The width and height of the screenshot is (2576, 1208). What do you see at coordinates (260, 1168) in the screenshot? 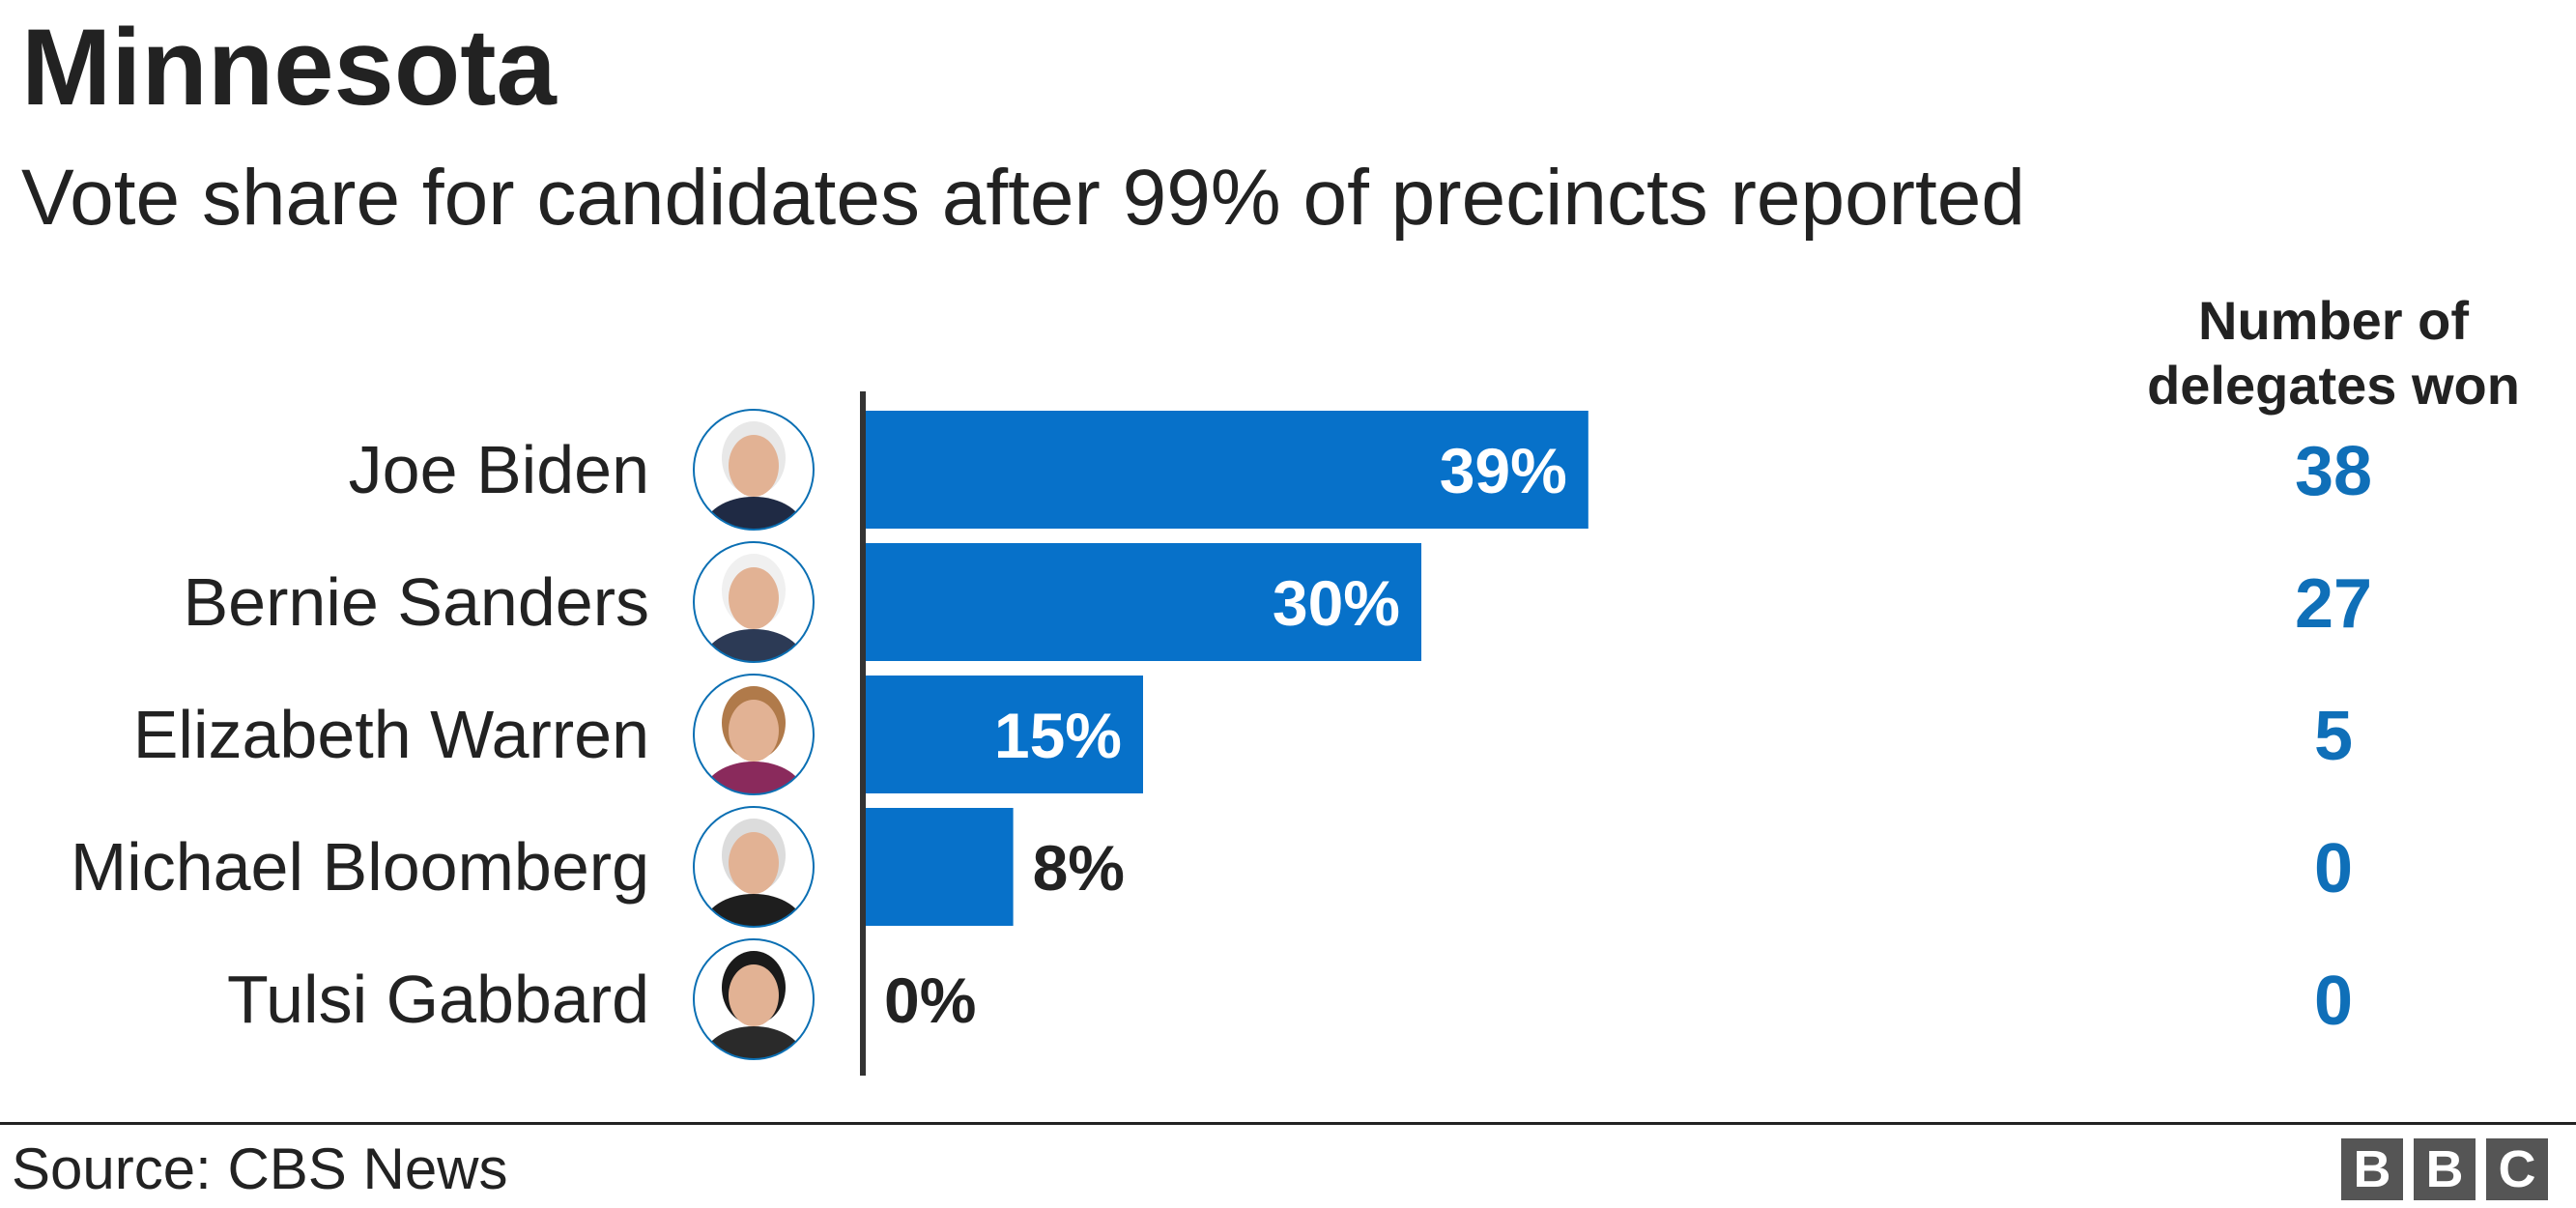
I see `source-note: Source: CBS News` at bounding box center [260, 1168].